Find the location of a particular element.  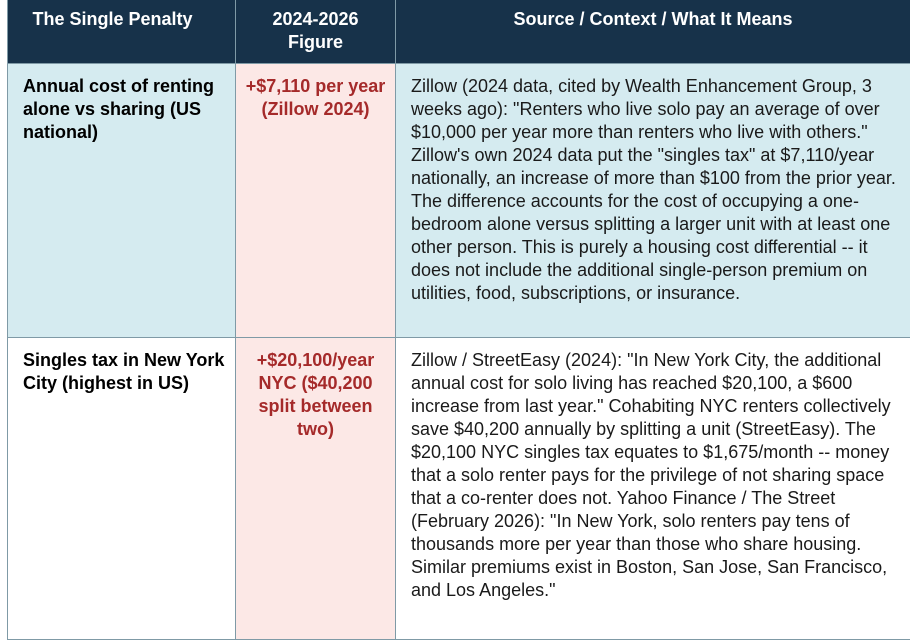

row-1-figure: +$7,110 per year (Zillow 2024) is located at coordinates (316, 201).